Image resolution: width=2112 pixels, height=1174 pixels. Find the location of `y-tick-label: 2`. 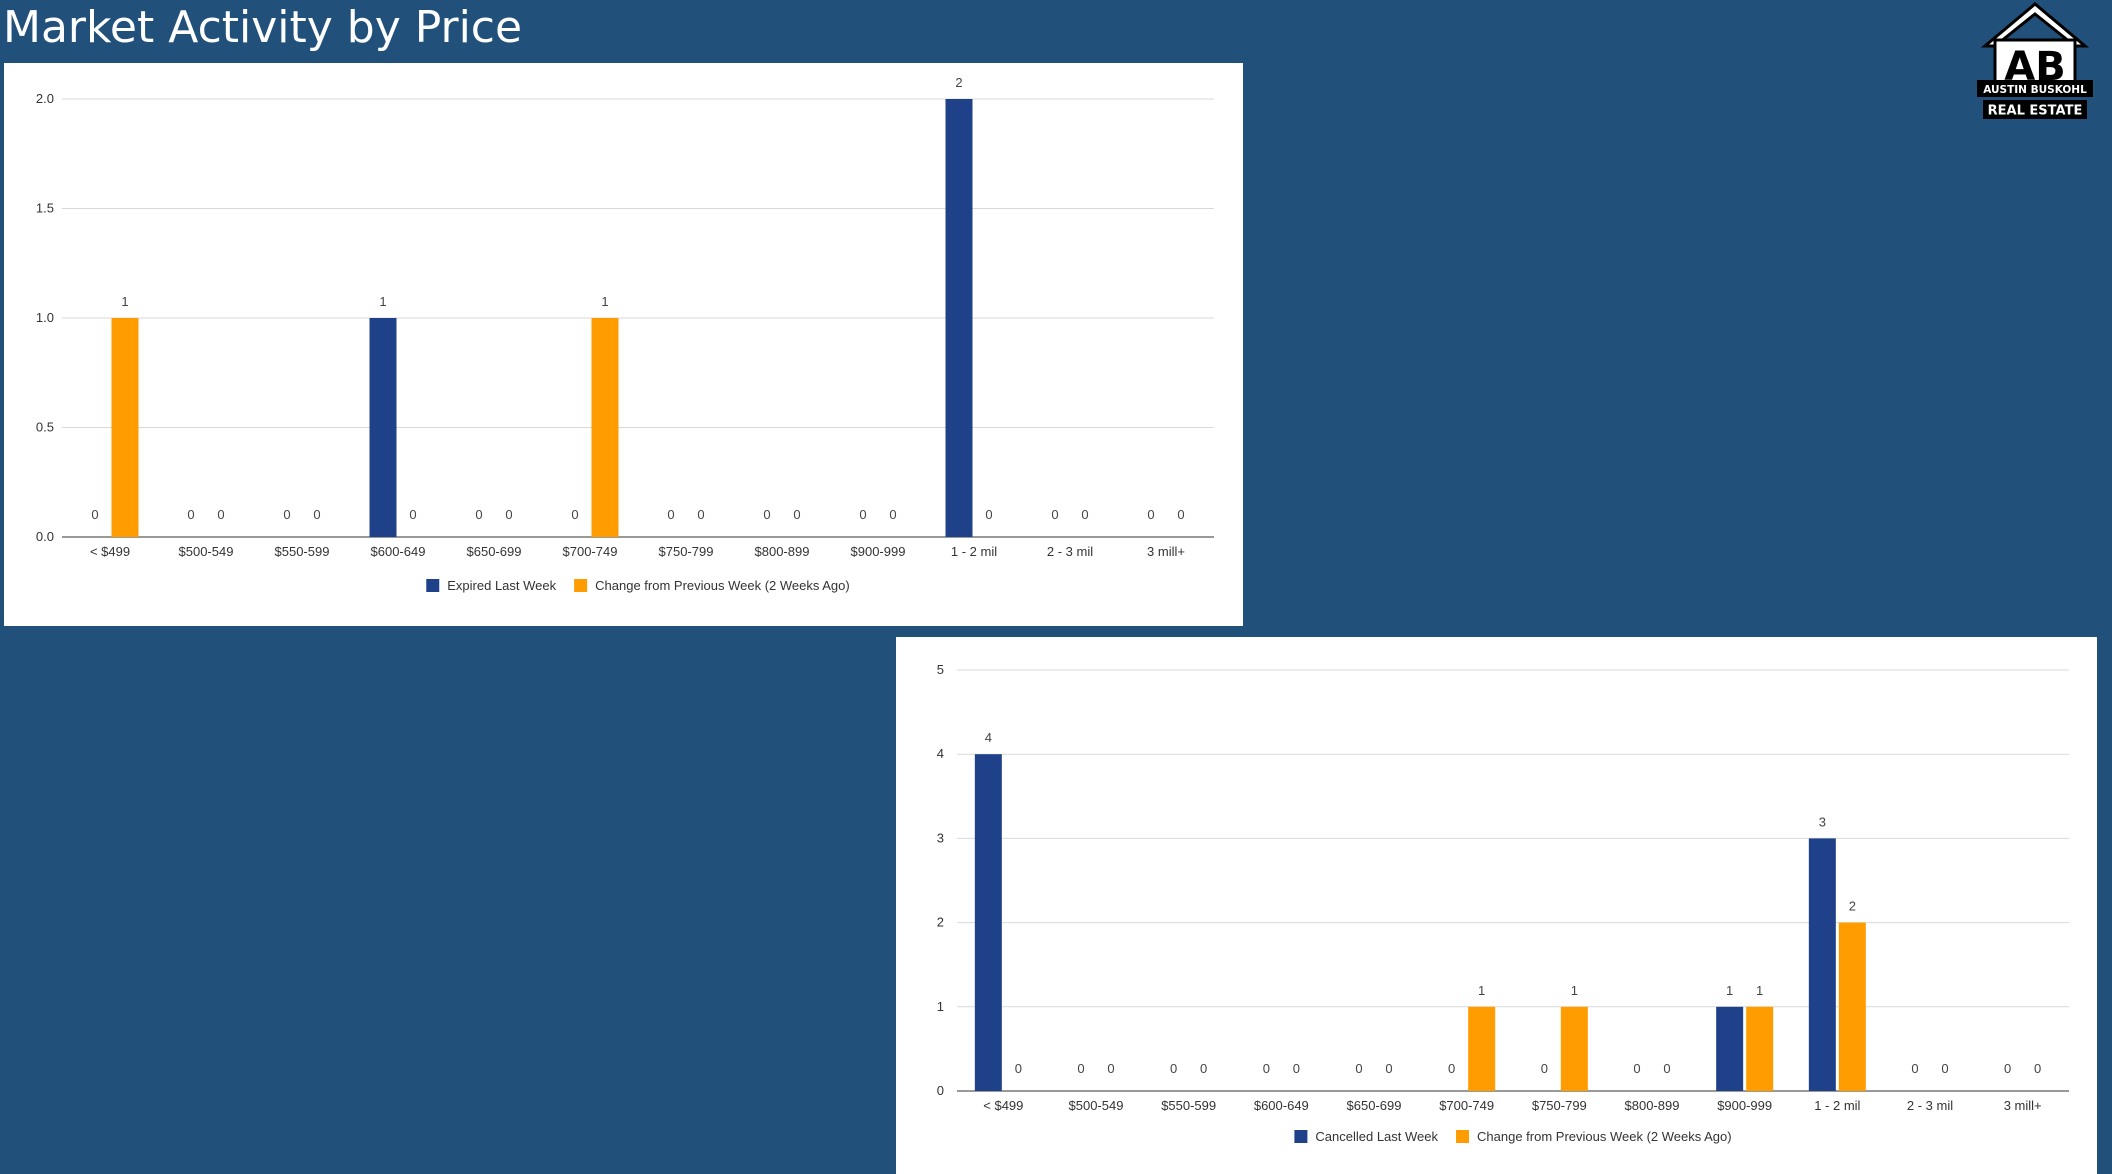

y-tick-label: 2 is located at coordinates (940, 922).